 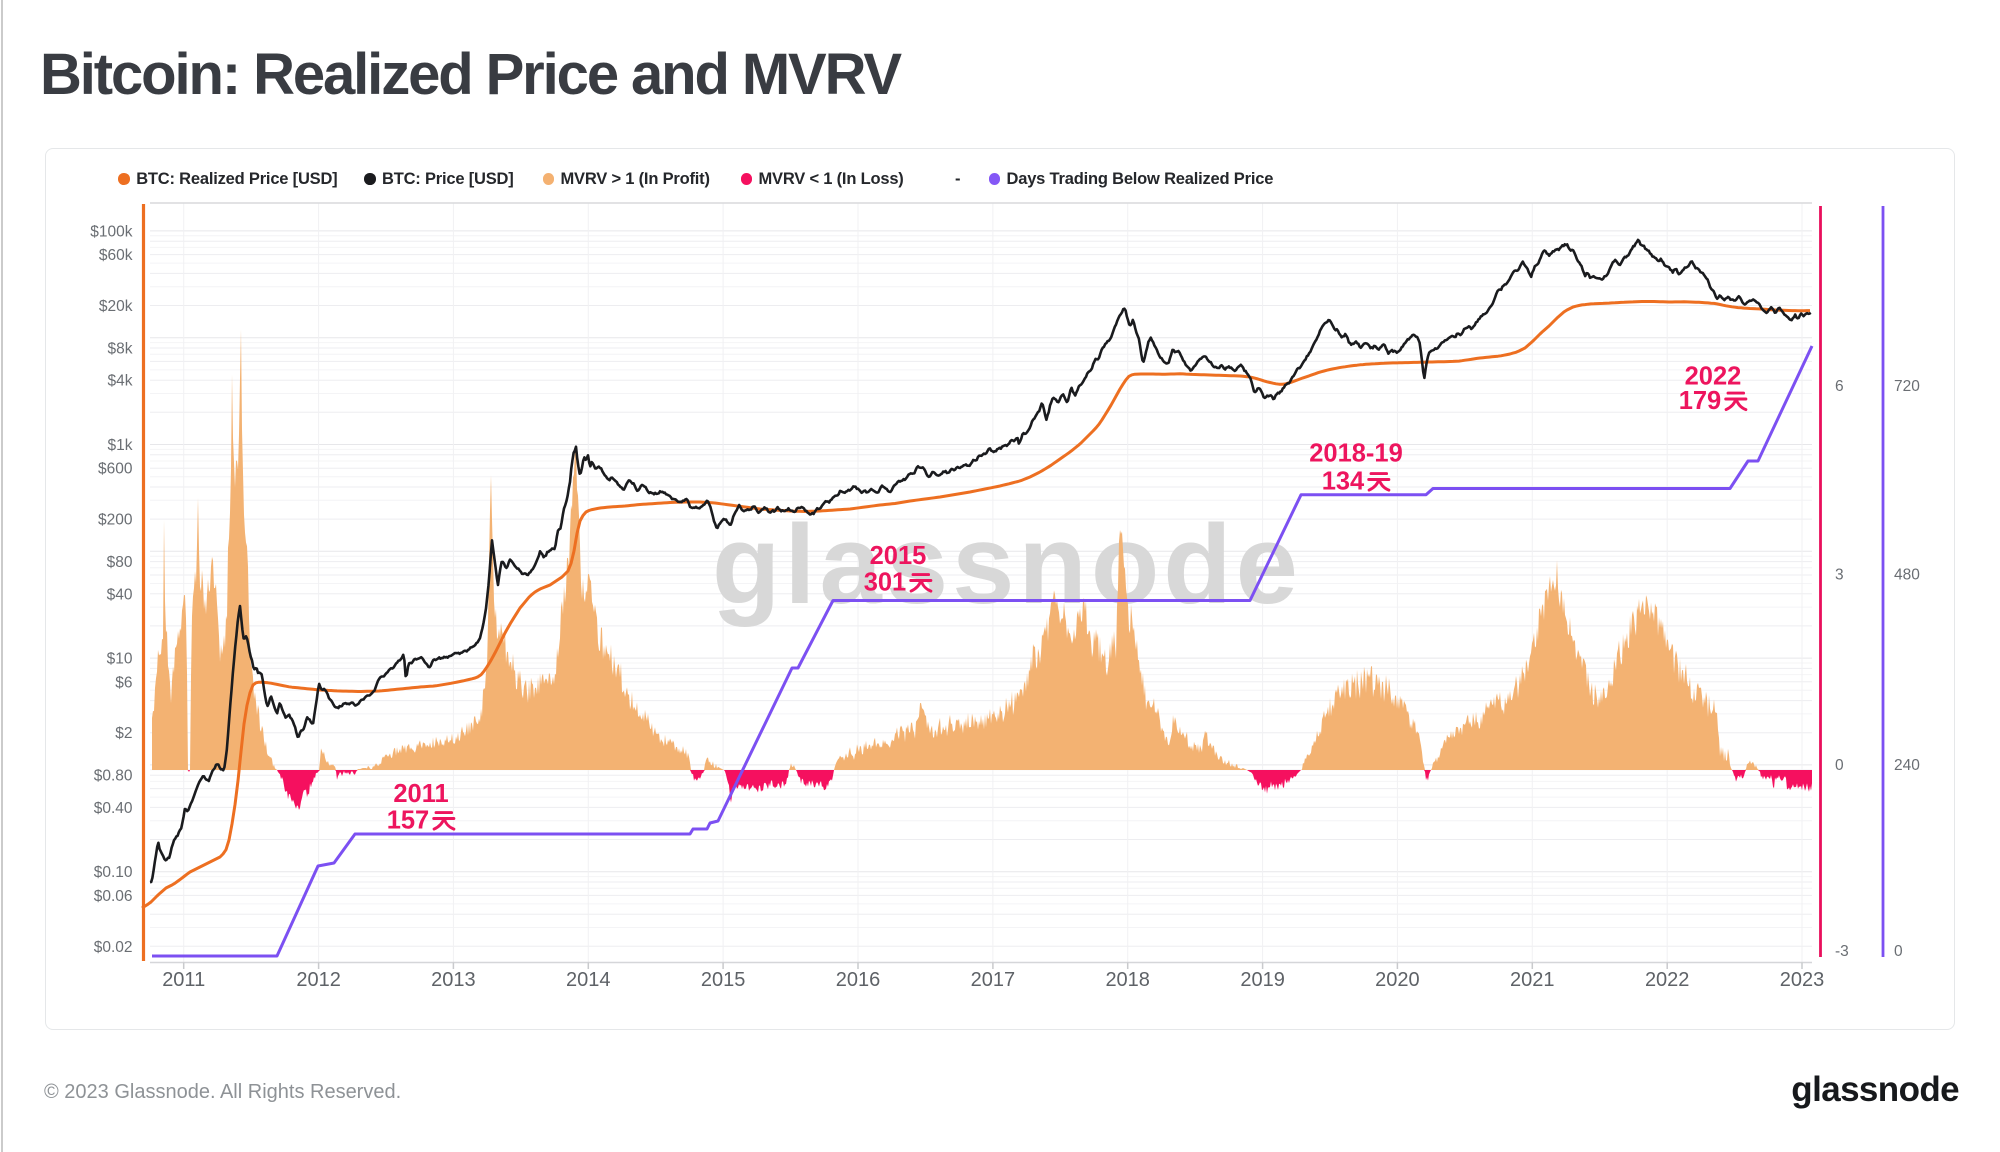 I want to click on svg-text: $80, so click(x=120, y=562).